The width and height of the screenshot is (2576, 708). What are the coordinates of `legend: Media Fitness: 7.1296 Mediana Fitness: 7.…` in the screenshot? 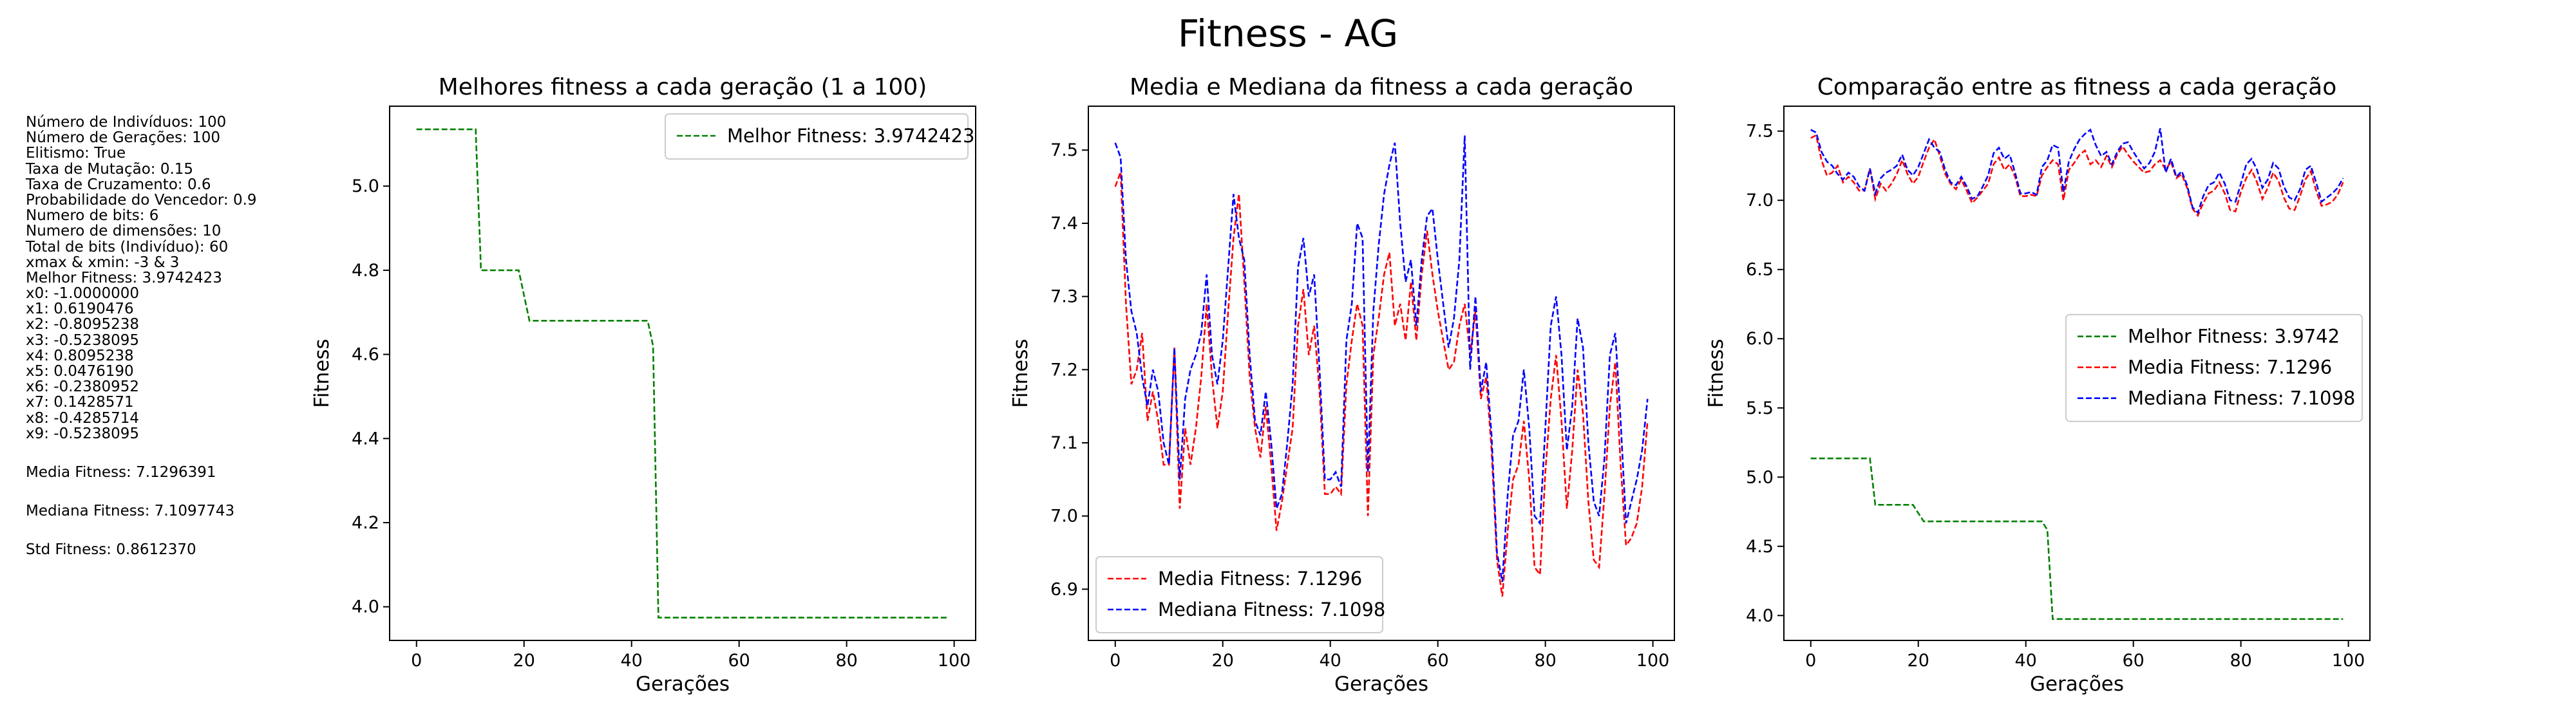 It's located at (1240, 594).